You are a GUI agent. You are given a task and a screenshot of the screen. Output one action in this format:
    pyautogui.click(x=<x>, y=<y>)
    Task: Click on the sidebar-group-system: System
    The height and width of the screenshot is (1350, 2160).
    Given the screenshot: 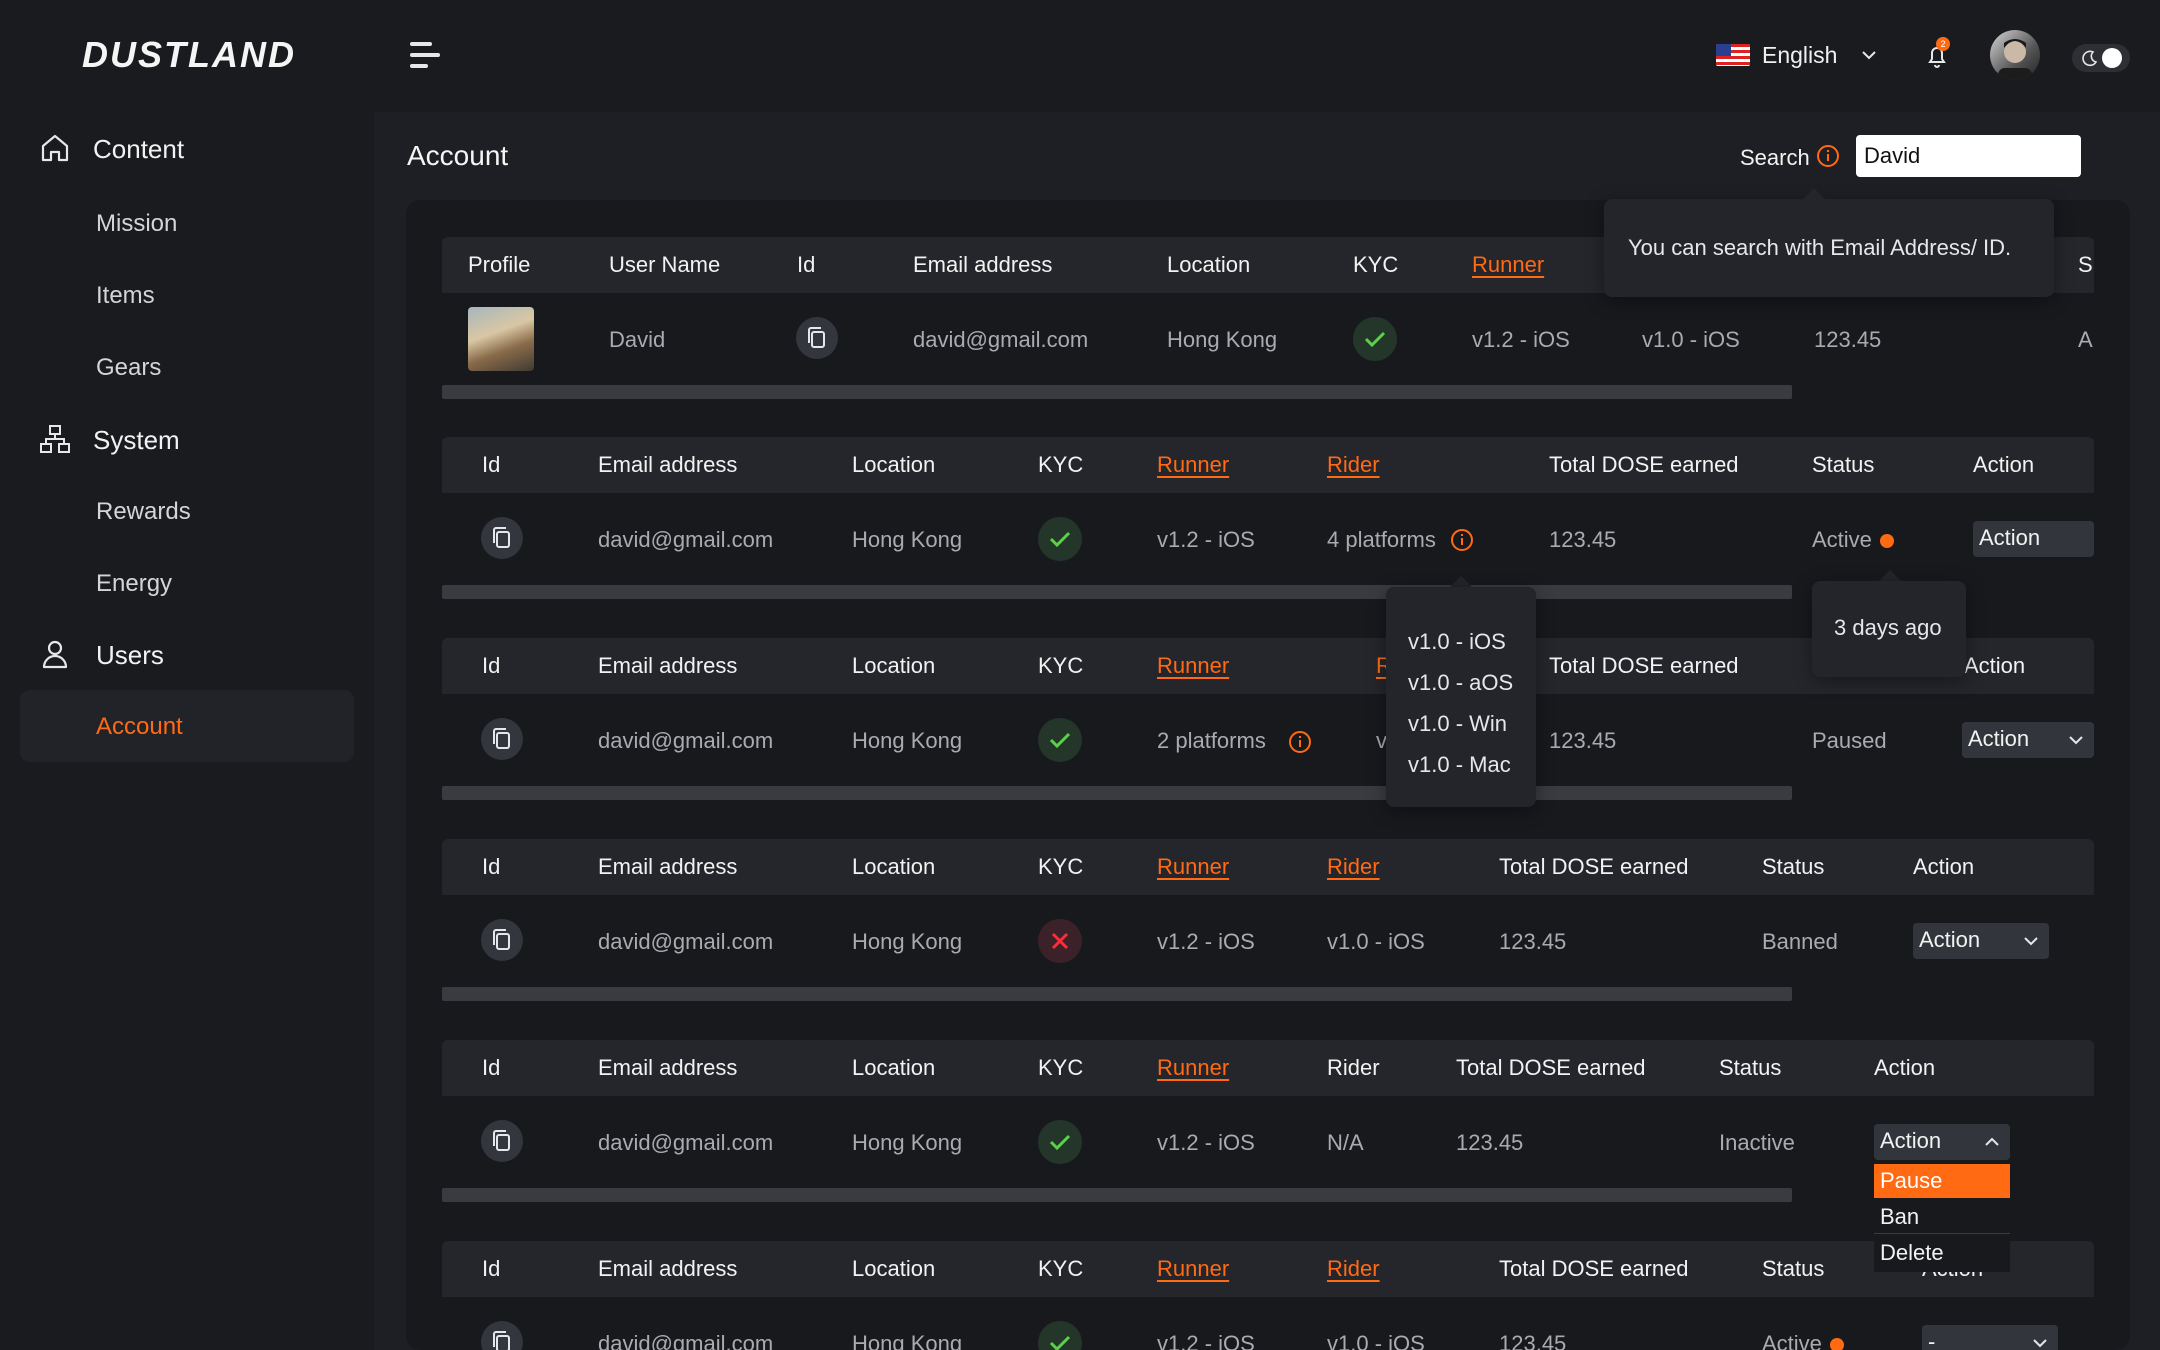 What is the action you would take?
    pyautogui.click(x=136, y=440)
    